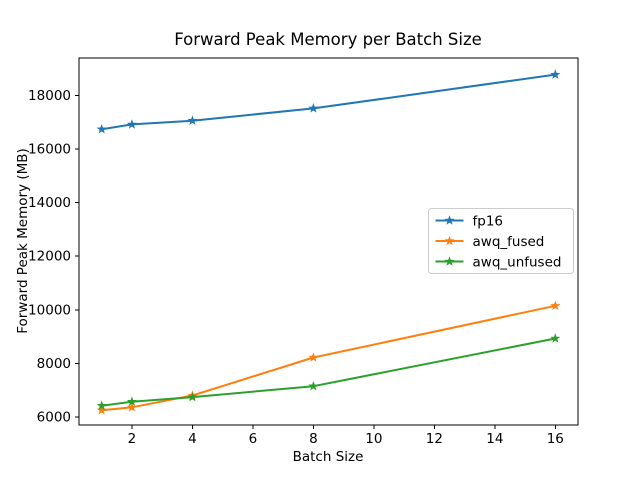 The width and height of the screenshot is (640, 480). I want to click on legend-item-awq_fused: awq_fused, so click(490, 242).